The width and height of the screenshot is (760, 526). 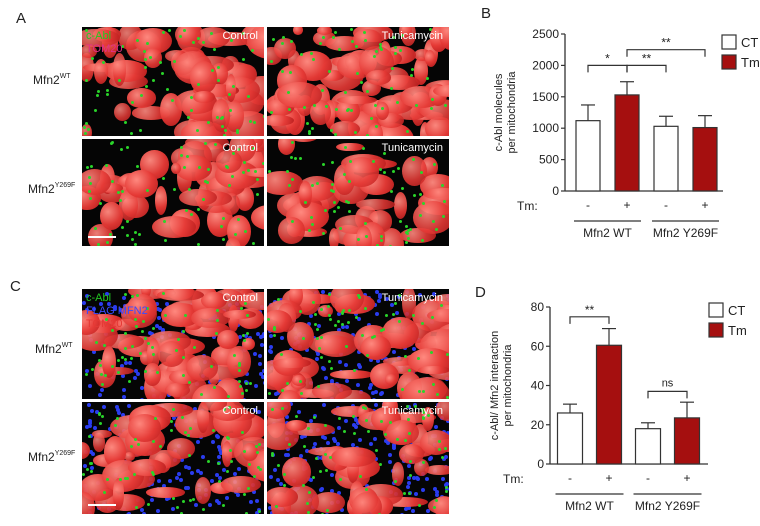 I want to click on y-axis-label: c-Abl molecules per mitochondria, so click(x=505, y=112).